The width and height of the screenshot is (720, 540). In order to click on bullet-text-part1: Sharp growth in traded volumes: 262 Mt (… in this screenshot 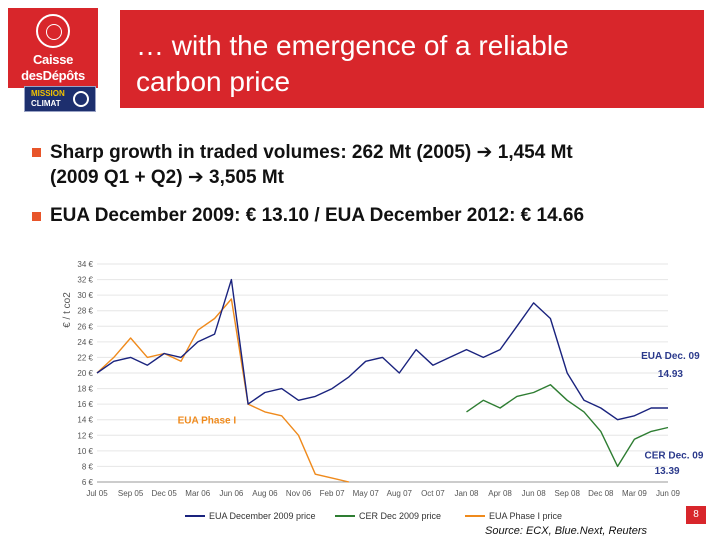, I will do `click(261, 152)`.